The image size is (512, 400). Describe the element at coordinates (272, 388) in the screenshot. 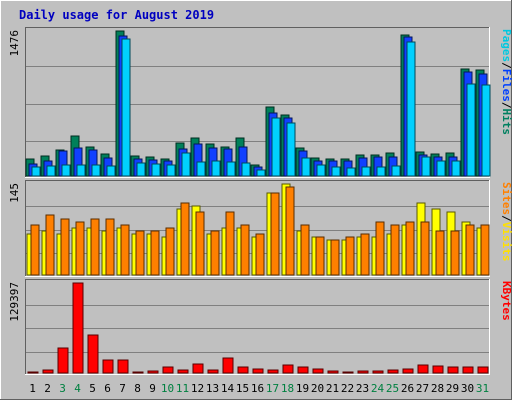

I see `x-tick-label: 17` at that location.